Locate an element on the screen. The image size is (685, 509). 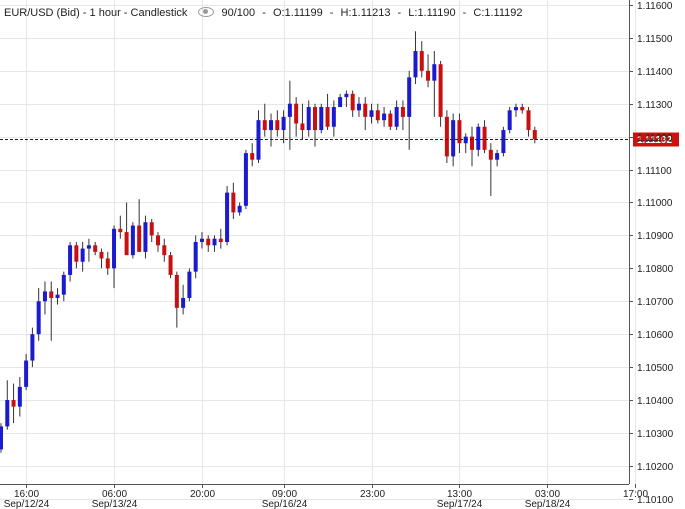
y-tick-label: 1.11300 is located at coordinates (655, 105).